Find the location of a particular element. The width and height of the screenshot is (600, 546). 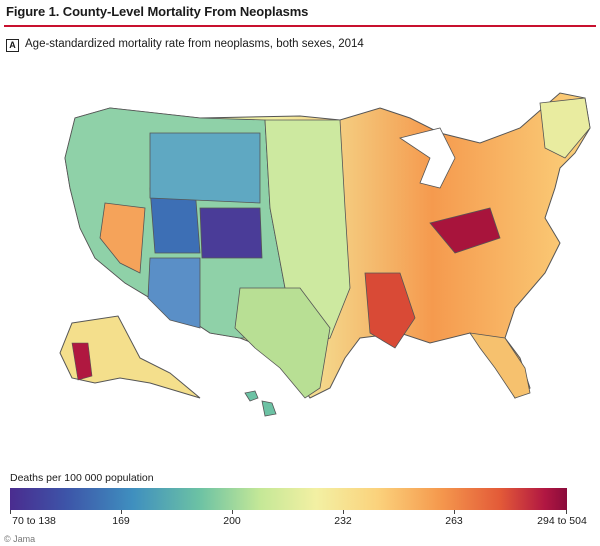

region-nevada is located at coordinates (122, 238).